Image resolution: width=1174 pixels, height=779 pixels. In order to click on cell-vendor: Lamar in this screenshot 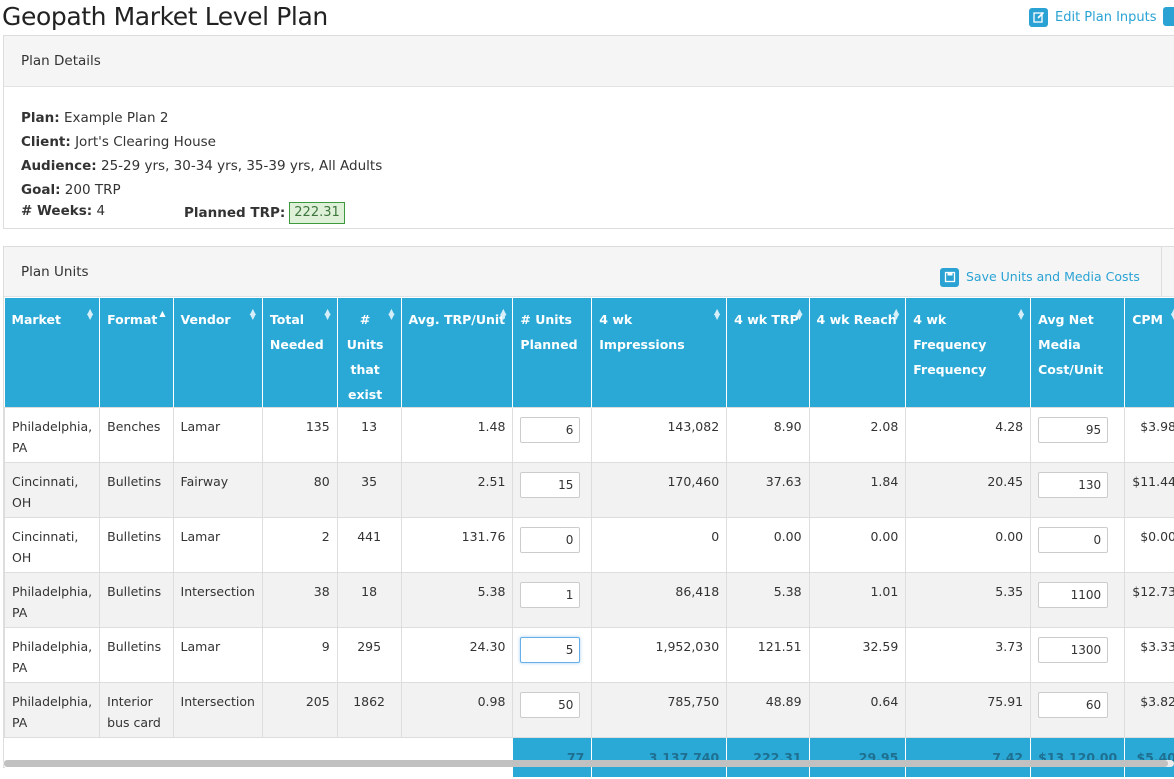, I will do `click(217, 655)`.